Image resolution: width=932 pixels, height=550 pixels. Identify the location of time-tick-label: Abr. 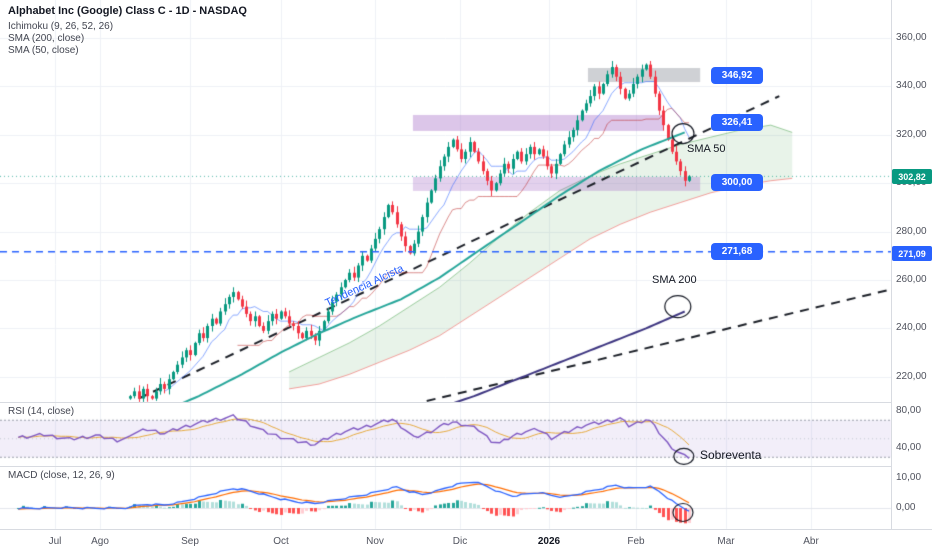
(811, 541).